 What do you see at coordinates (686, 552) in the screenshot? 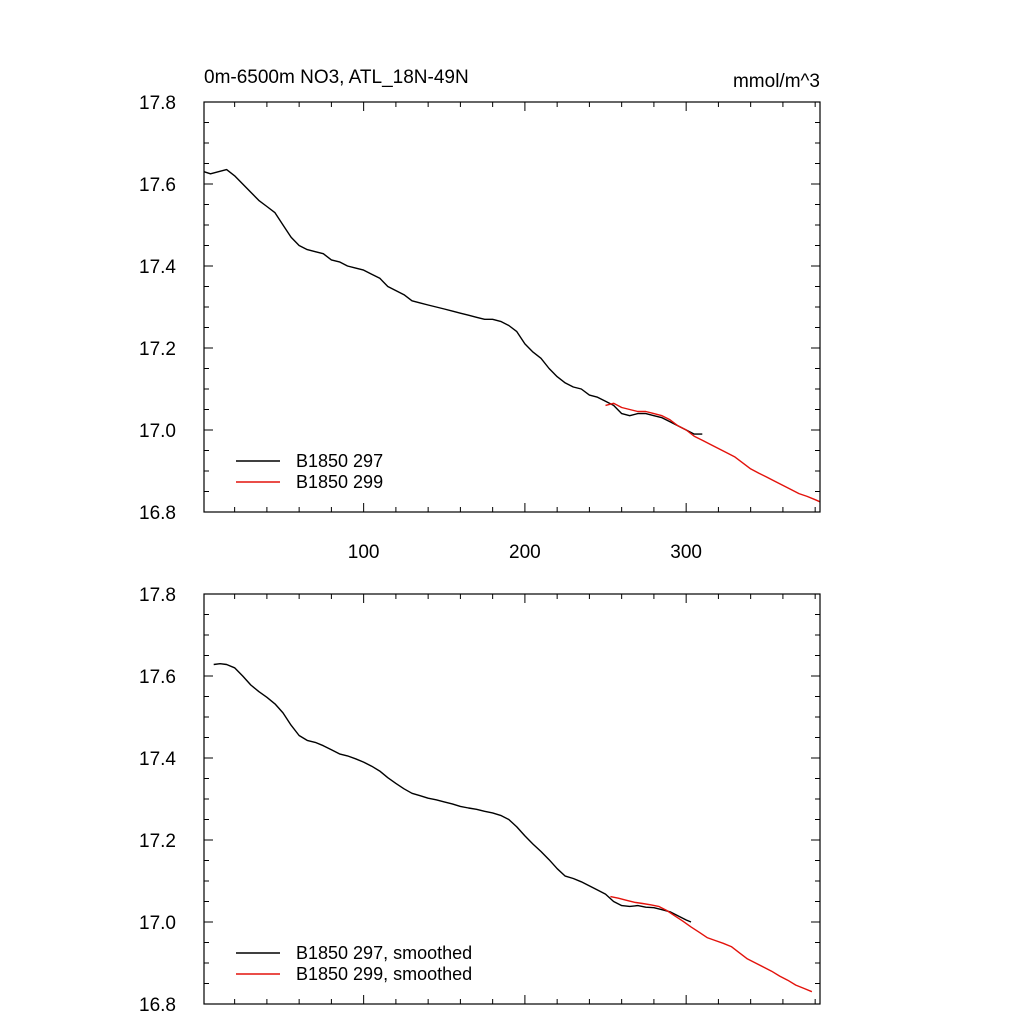
I see `x-tick-label: 300` at bounding box center [686, 552].